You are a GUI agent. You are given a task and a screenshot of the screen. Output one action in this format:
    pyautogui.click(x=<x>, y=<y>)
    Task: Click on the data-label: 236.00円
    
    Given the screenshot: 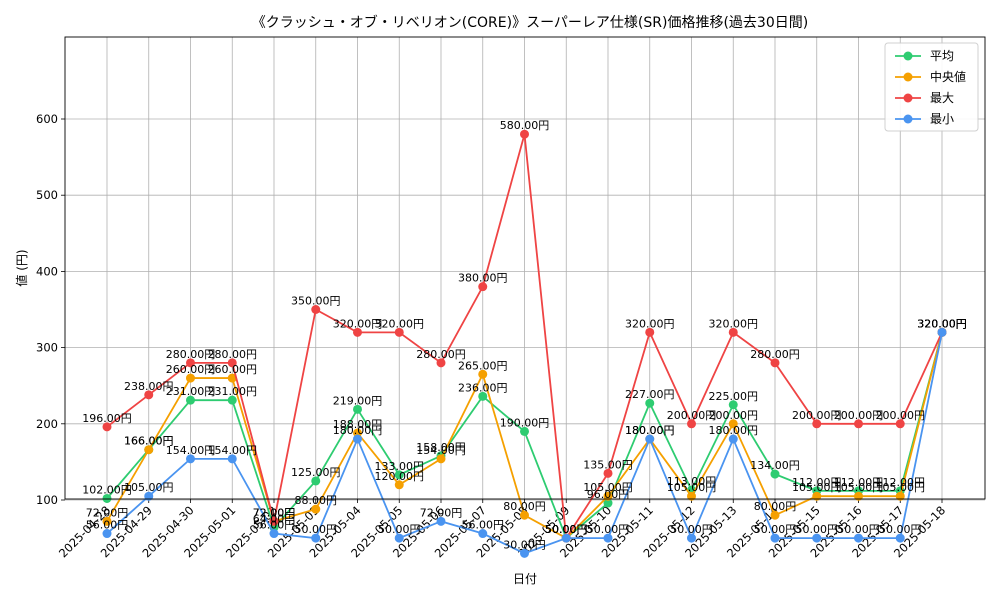 What is the action you would take?
    pyautogui.click(x=483, y=387)
    